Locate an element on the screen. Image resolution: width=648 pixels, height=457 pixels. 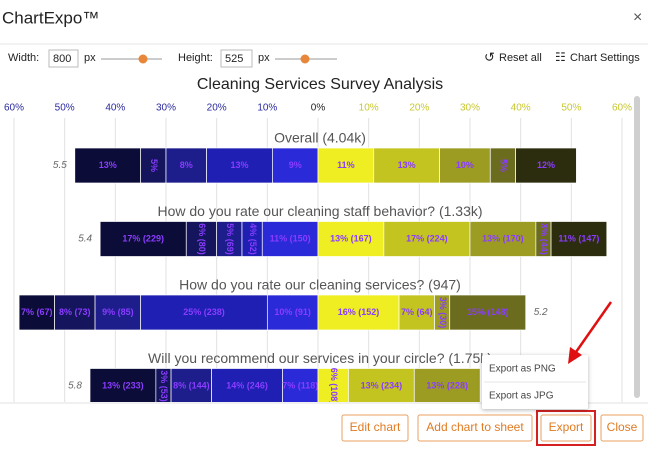
segment-label: 17% (229) is located at coordinates (143, 238).